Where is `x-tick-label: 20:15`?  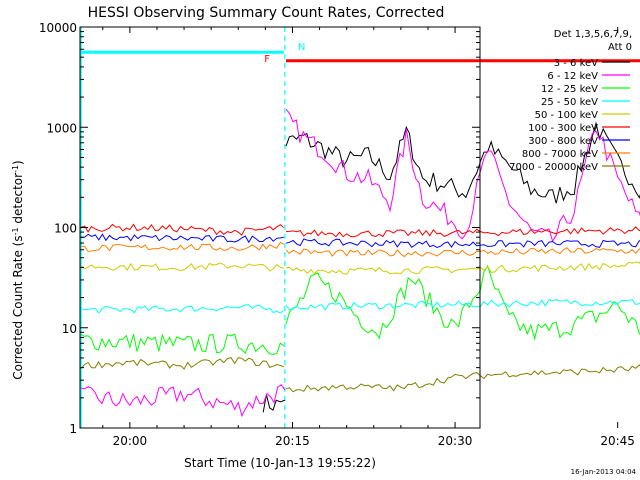
x-tick-label: 20:15 is located at coordinates (292, 441).